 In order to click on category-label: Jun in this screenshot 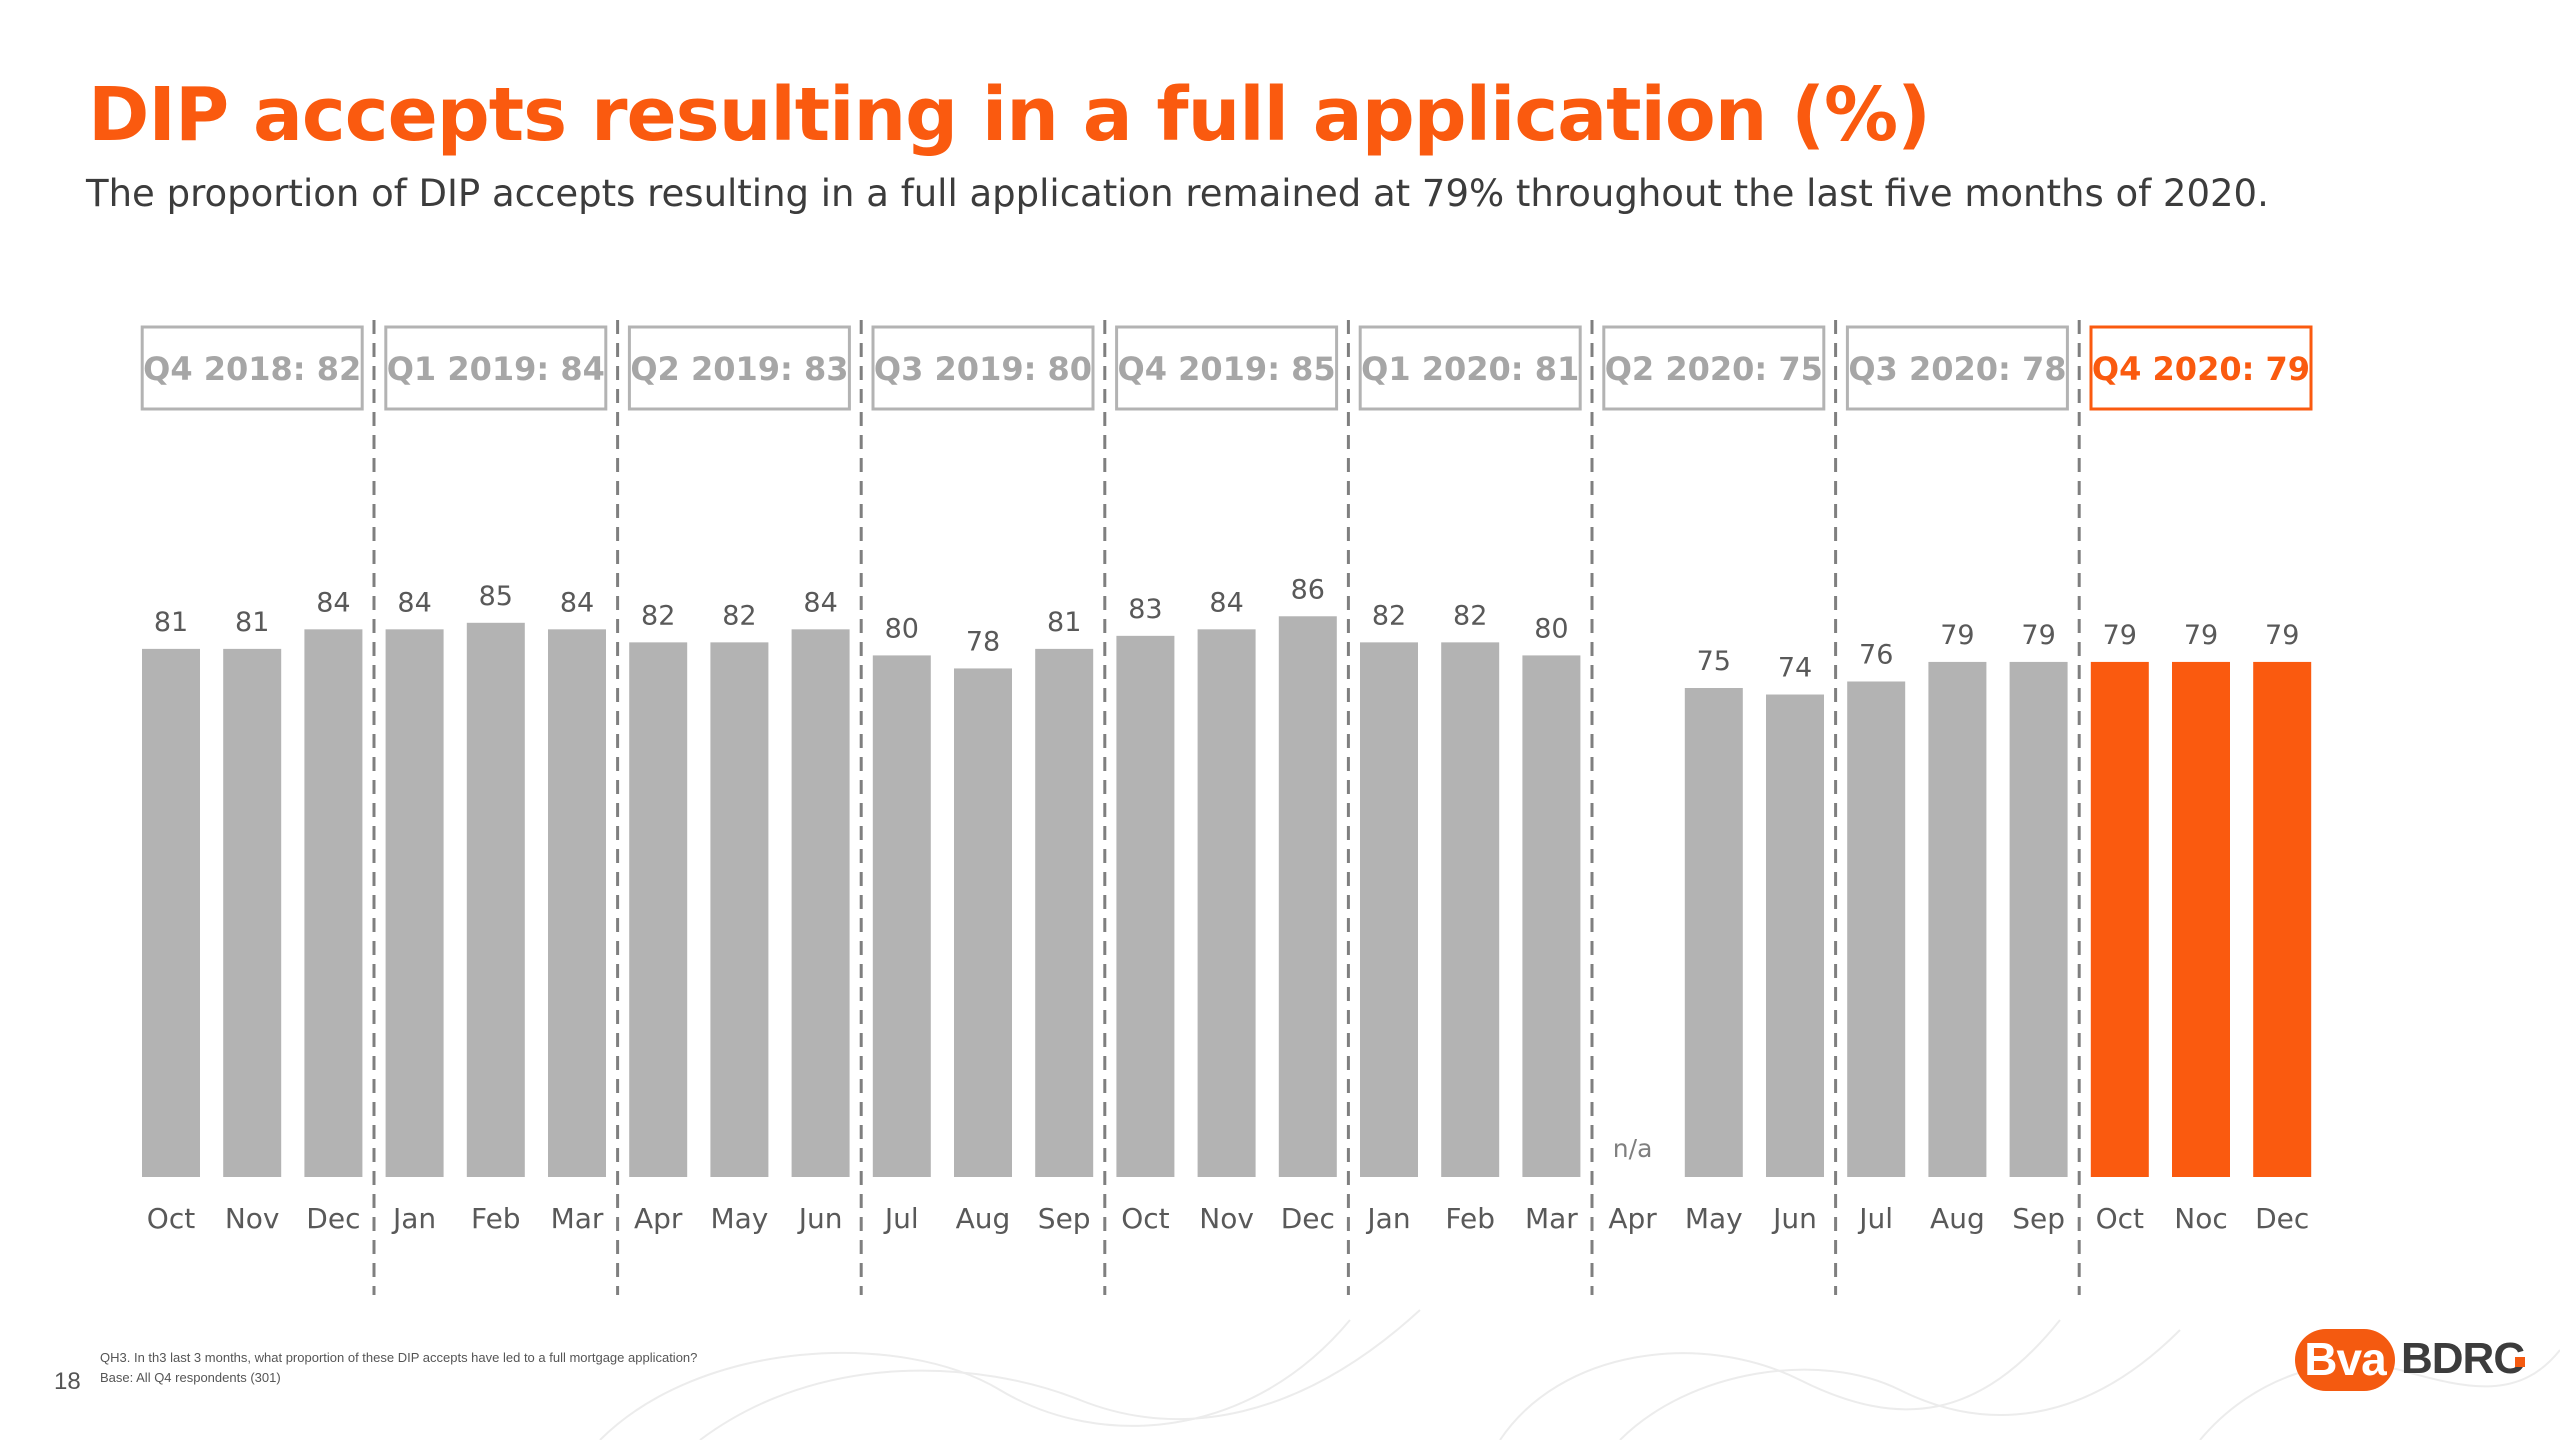, I will do `click(820, 1218)`.